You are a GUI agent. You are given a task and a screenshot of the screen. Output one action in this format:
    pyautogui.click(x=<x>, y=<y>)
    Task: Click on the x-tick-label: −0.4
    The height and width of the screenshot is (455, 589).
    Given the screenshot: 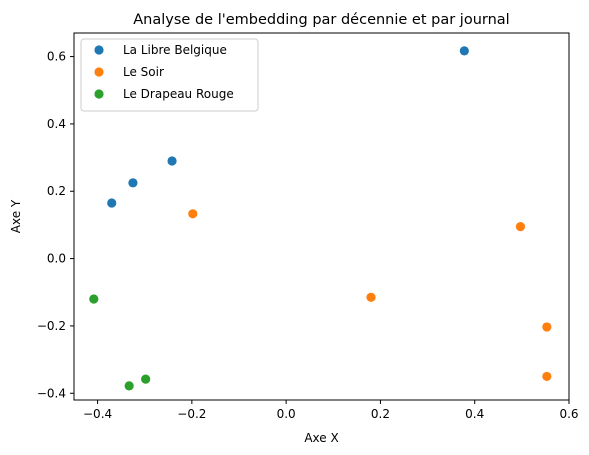 What is the action you would take?
    pyautogui.click(x=97, y=414)
    